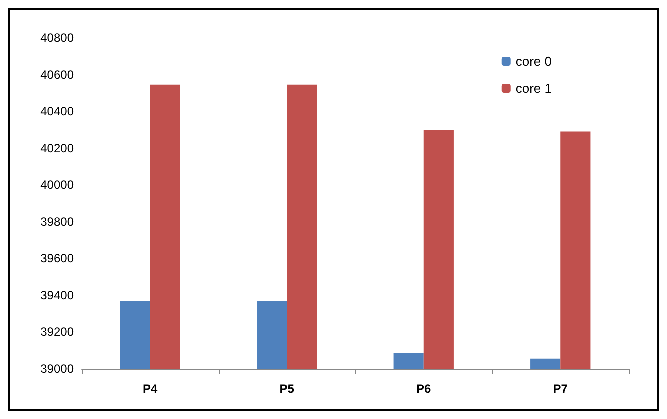  I want to click on legend-label: core 1, so click(534, 88).